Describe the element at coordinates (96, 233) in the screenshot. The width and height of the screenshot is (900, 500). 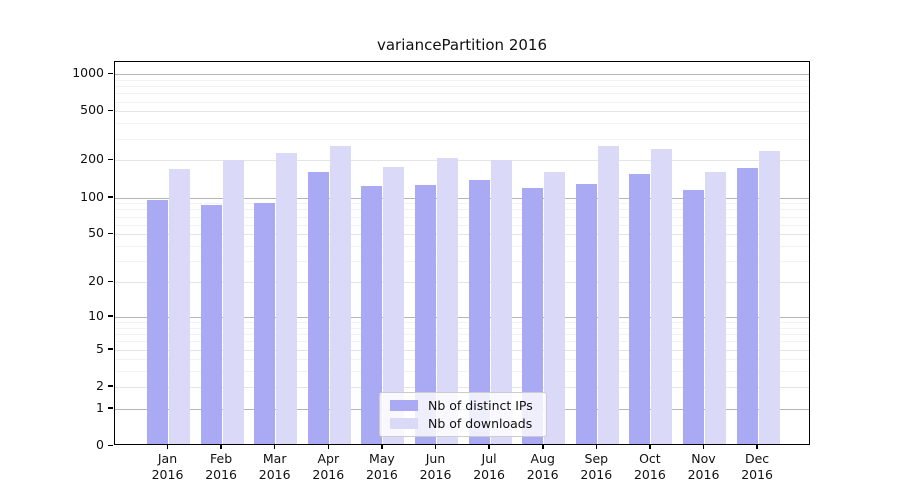
I see `y-tick-label-50: 50` at that location.